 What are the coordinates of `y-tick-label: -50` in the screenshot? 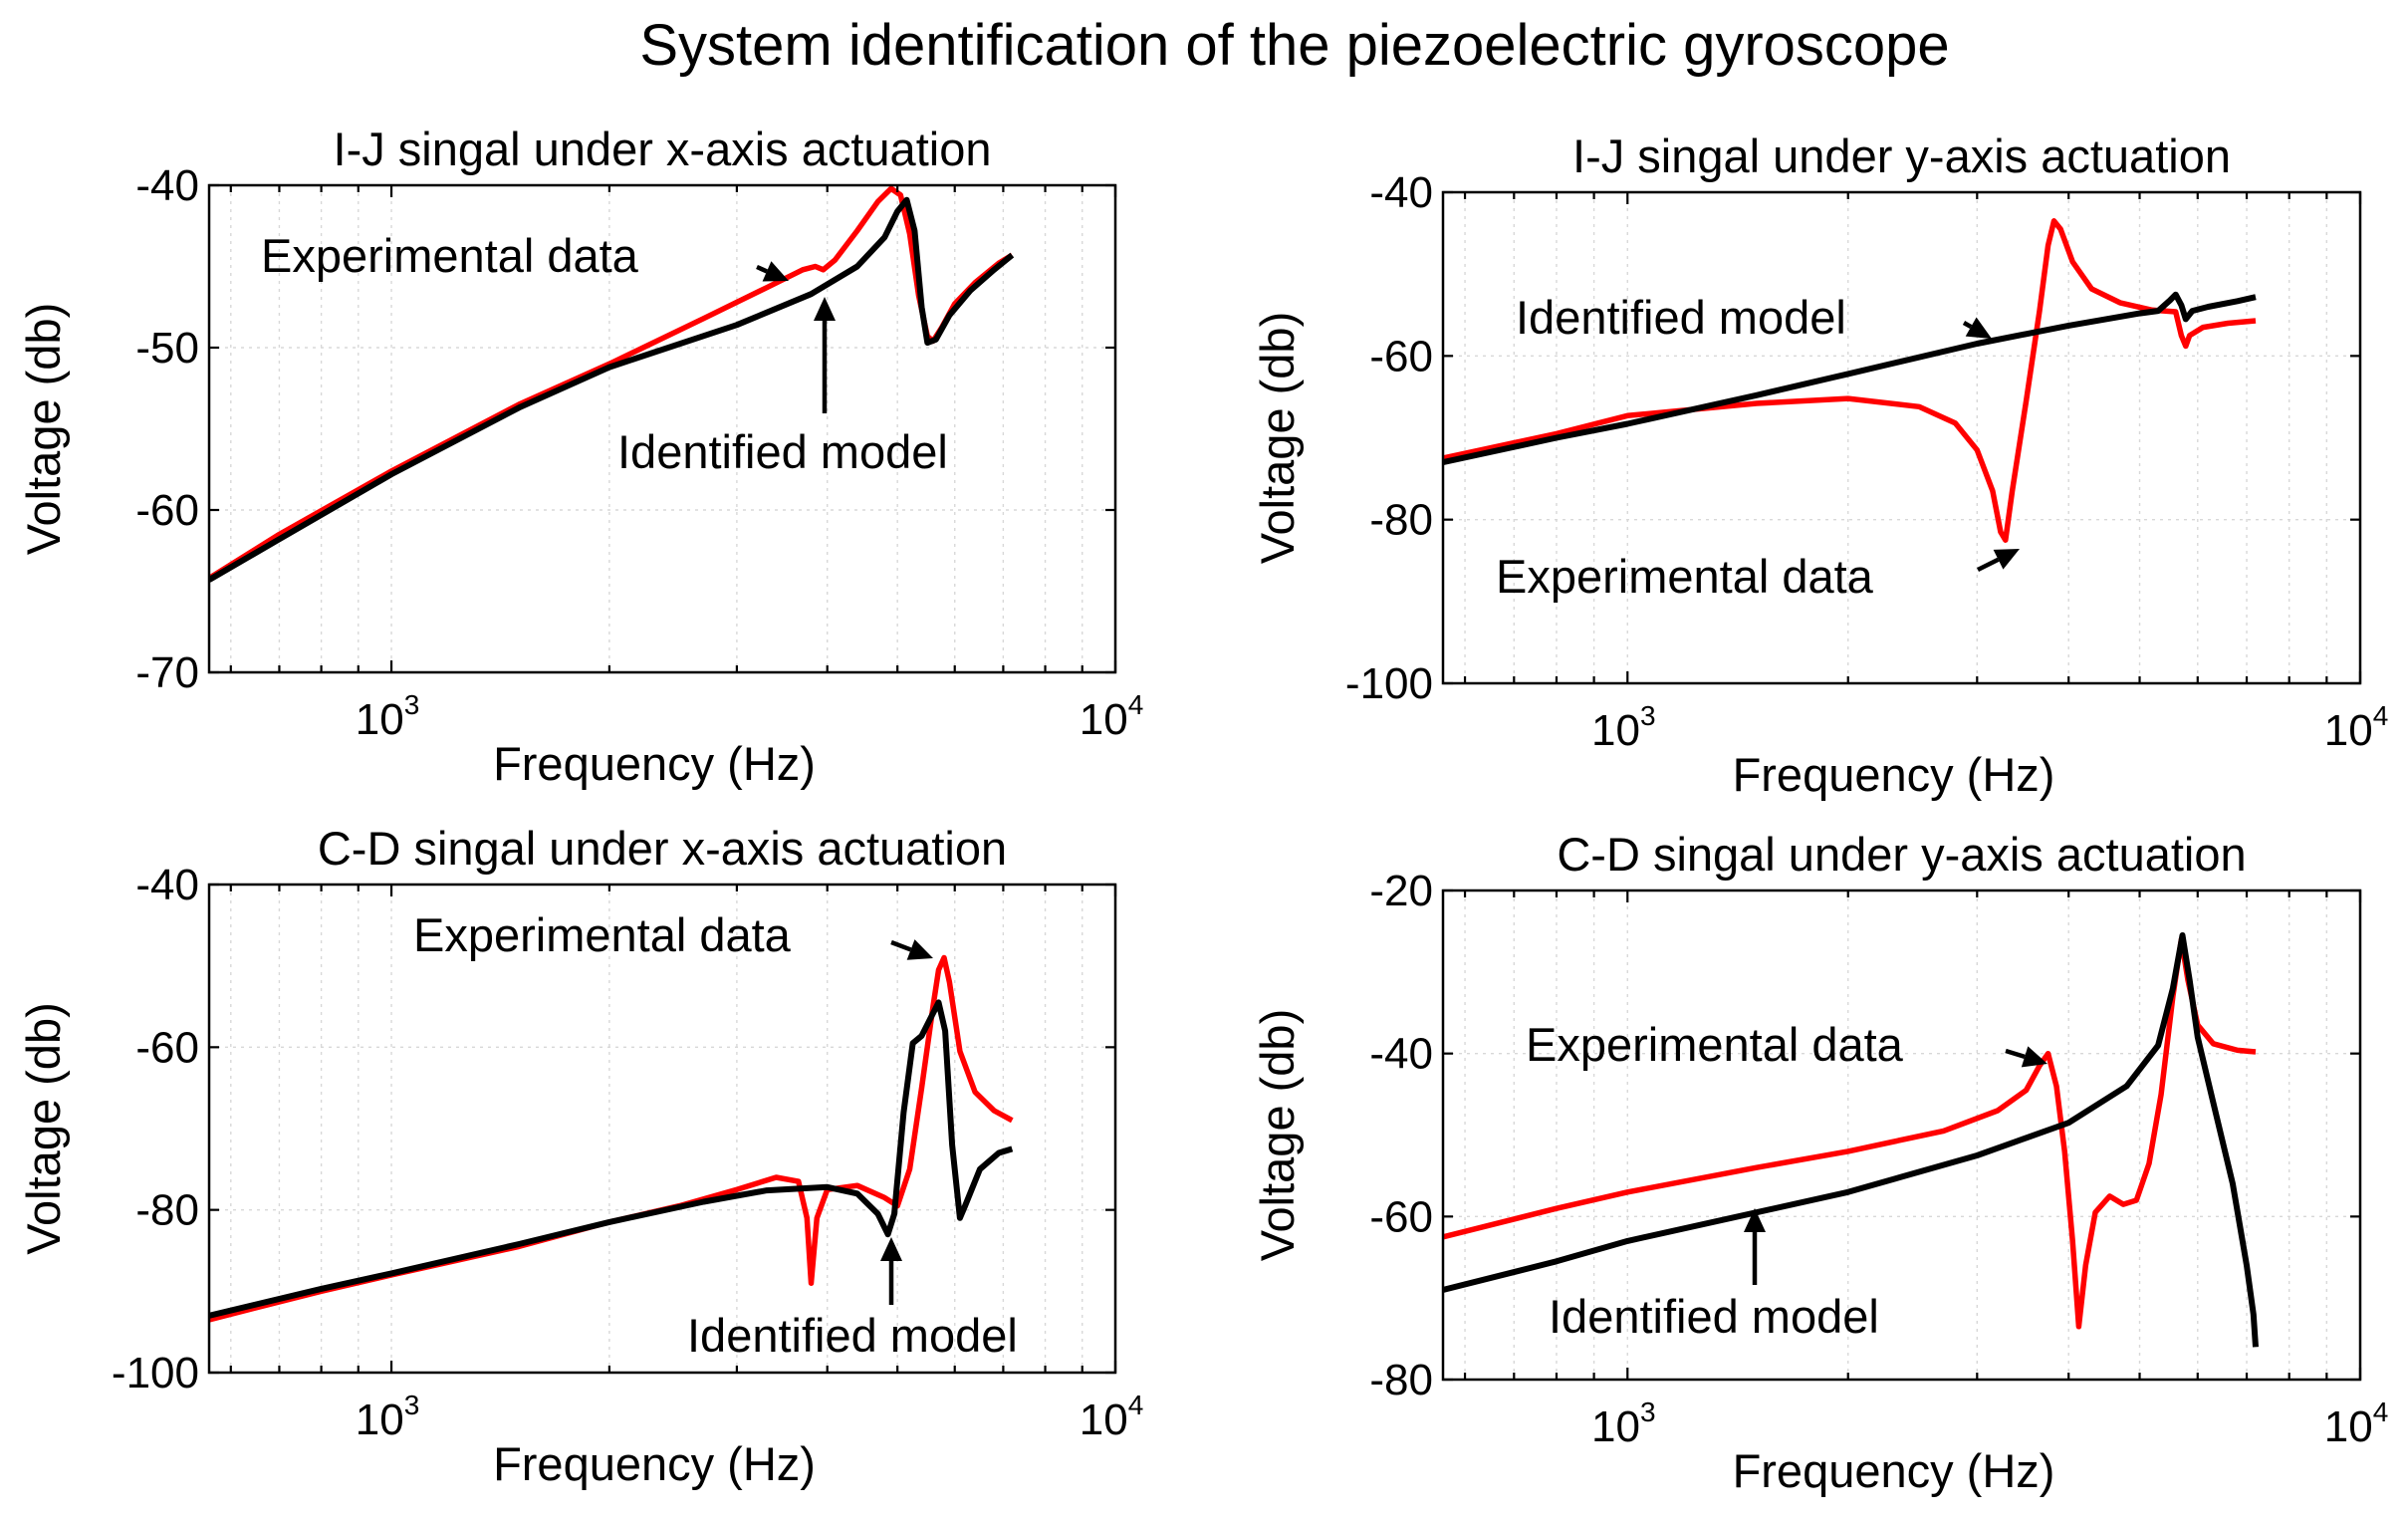 It's located at (167, 348).